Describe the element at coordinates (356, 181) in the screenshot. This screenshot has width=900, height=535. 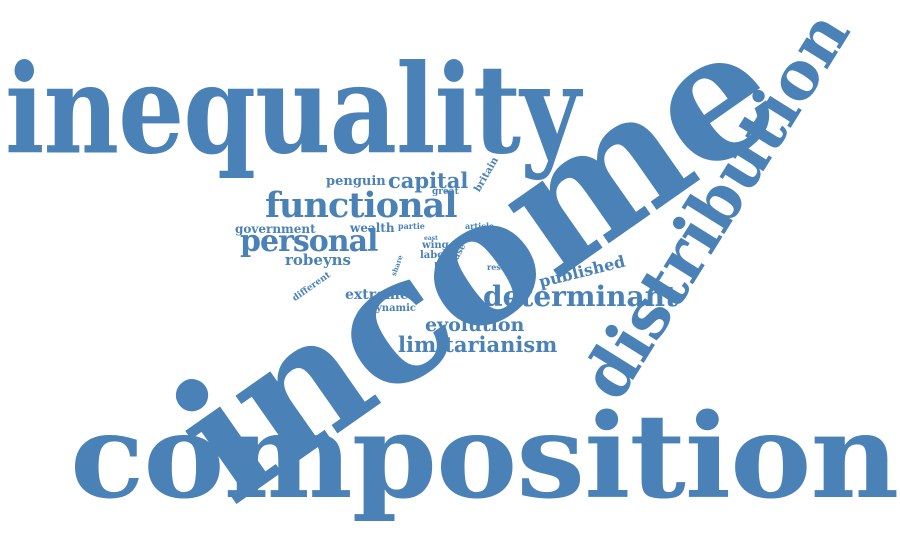
I see `word-penguin: penguin` at that location.